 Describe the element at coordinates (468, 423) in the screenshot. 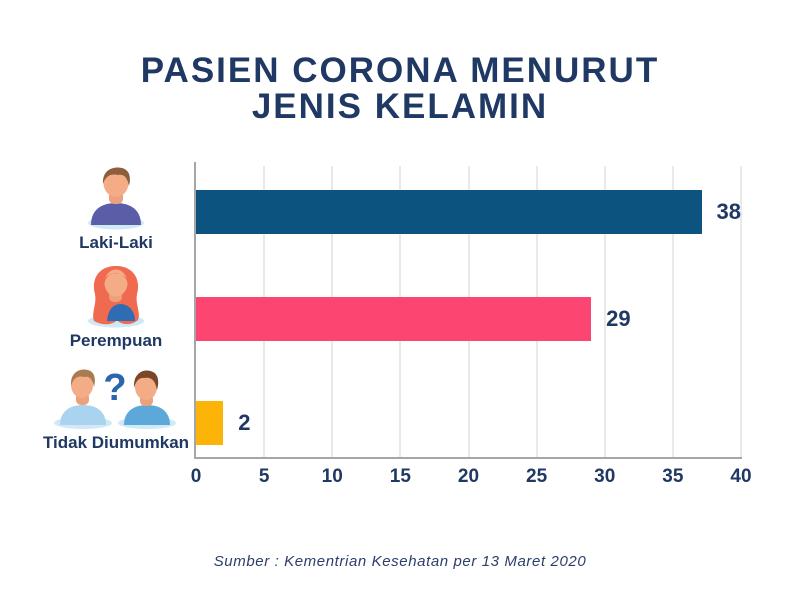

I see `bar-row-tidak-diumumkan: 2` at that location.